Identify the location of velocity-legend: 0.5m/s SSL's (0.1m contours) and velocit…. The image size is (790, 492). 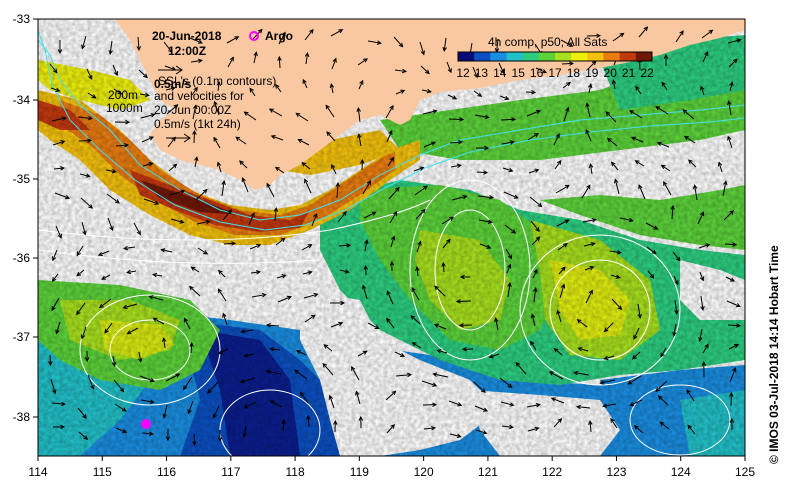
(191, 104).